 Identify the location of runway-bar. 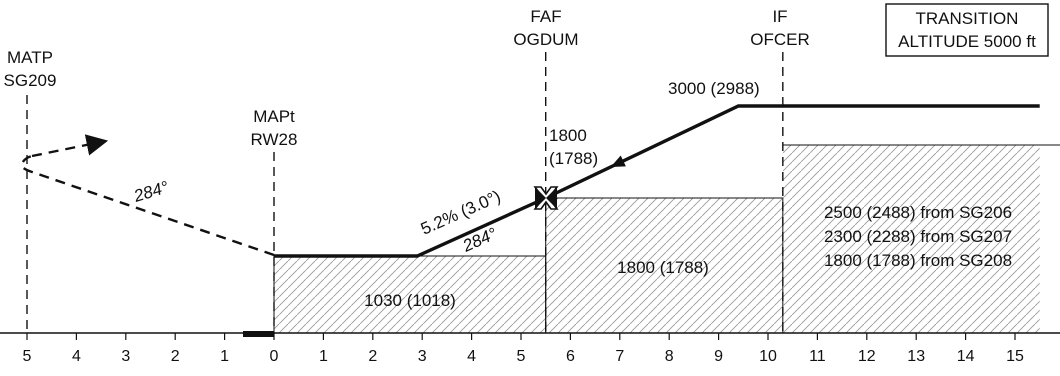
(258, 334).